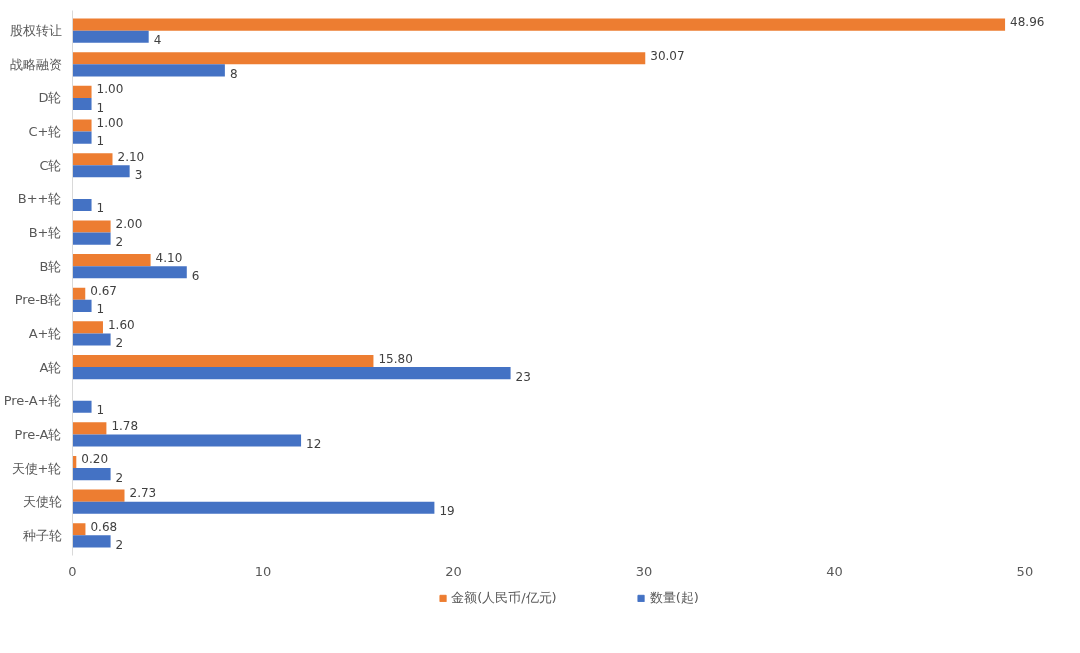 This screenshot has height=653, width=1080. Describe the element at coordinates (233, 73) in the screenshot. I see `data-label: 8` at that location.